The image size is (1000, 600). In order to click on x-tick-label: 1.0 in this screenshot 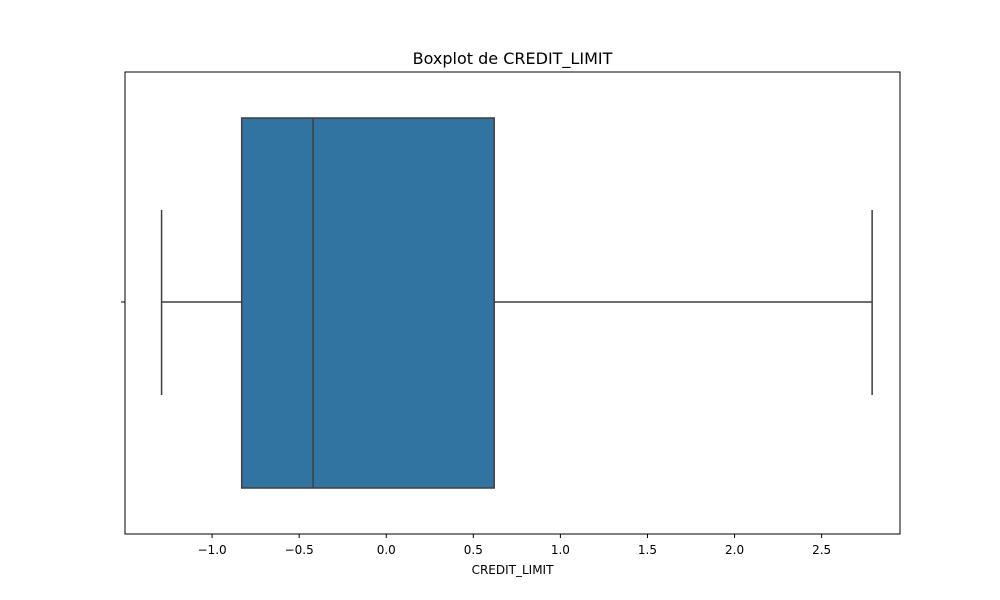, I will do `click(560, 550)`.